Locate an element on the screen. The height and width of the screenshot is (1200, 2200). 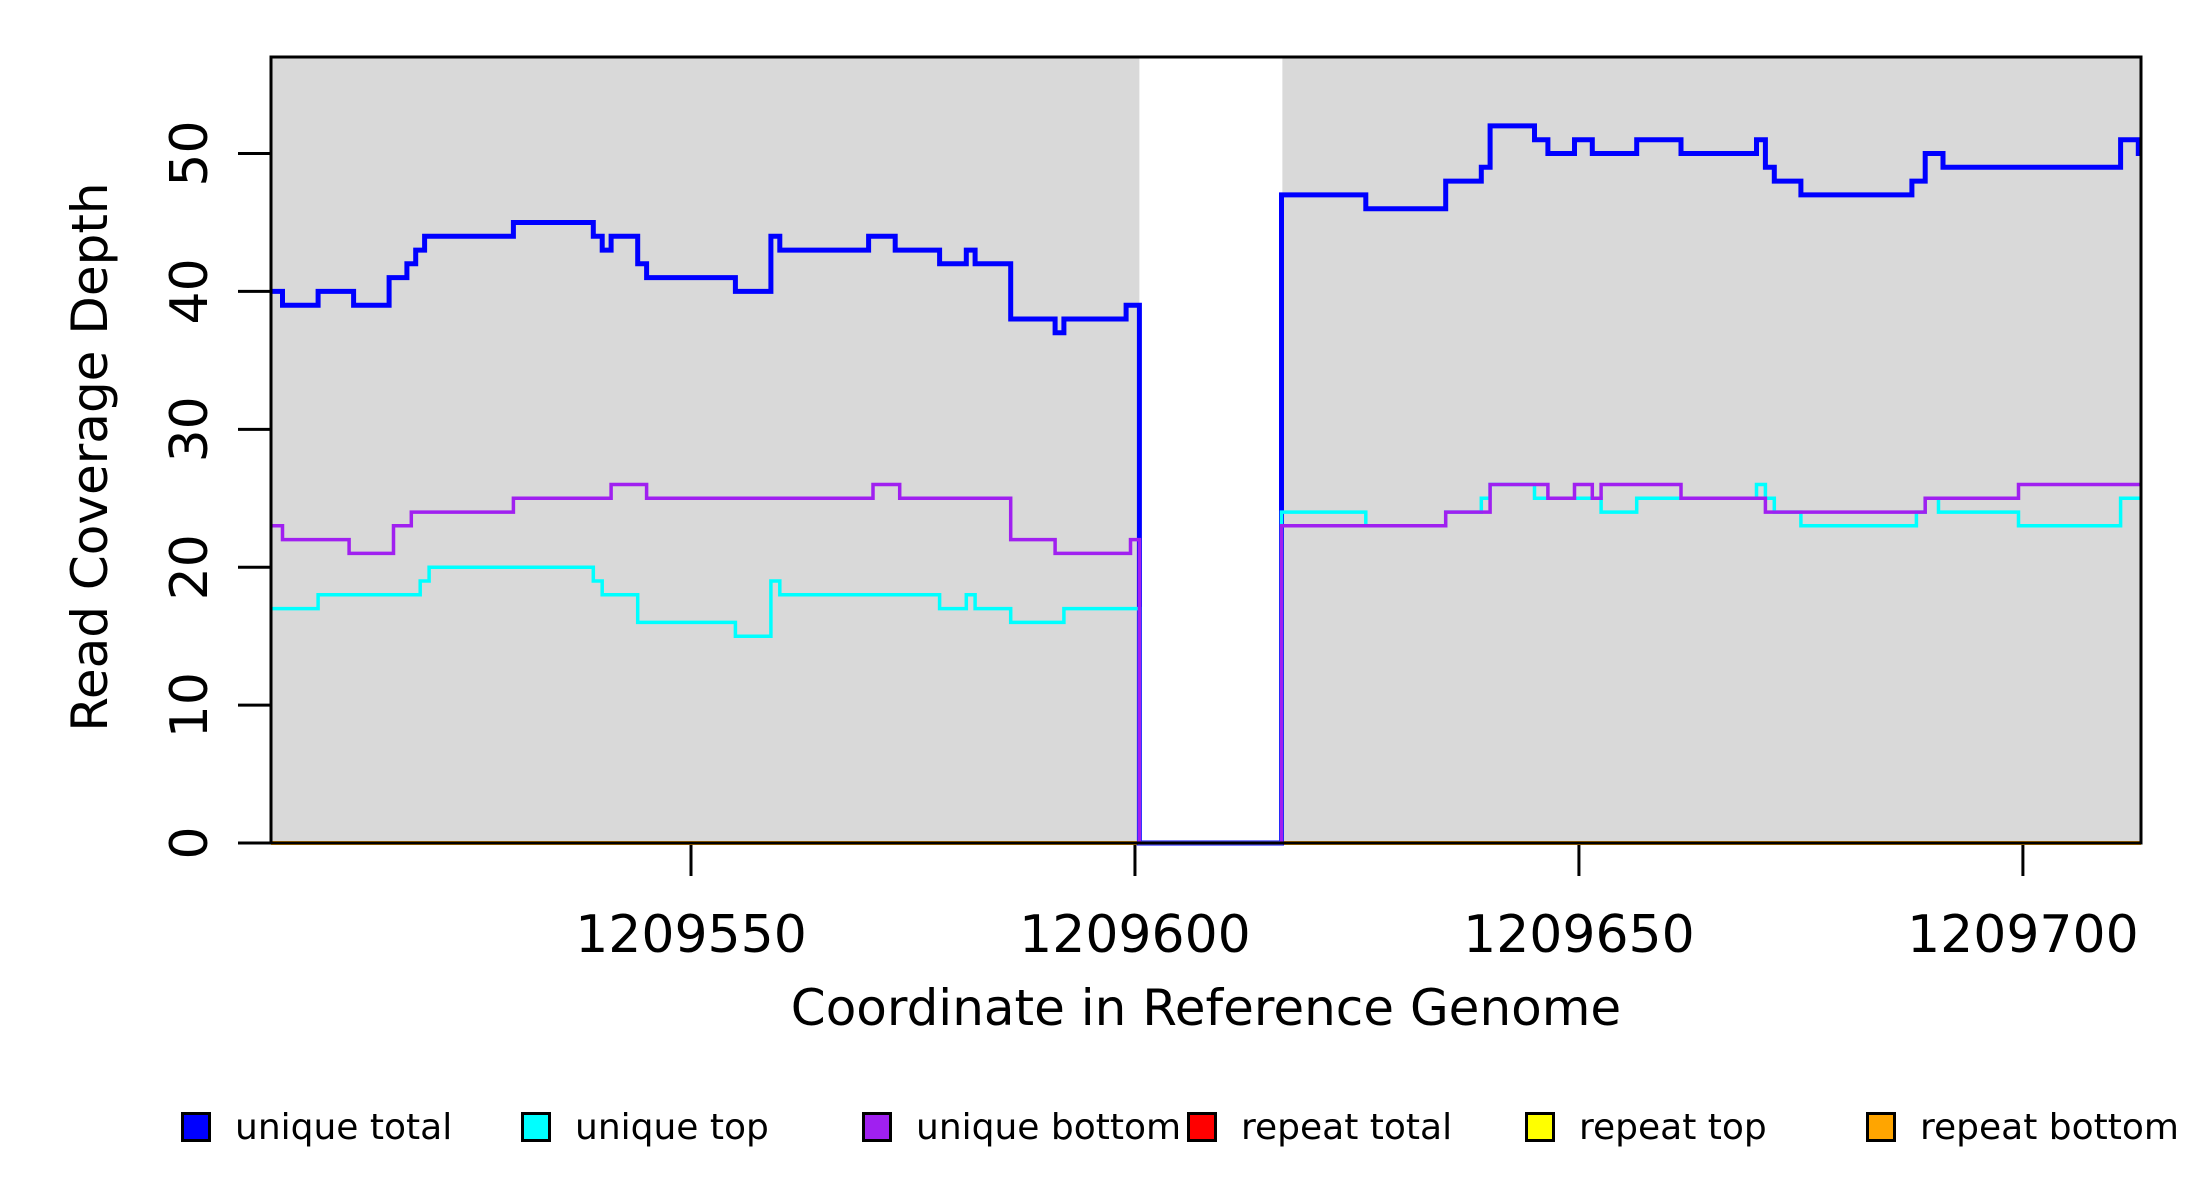
x-tick-label: 1209650 is located at coordinates (1579, 935).